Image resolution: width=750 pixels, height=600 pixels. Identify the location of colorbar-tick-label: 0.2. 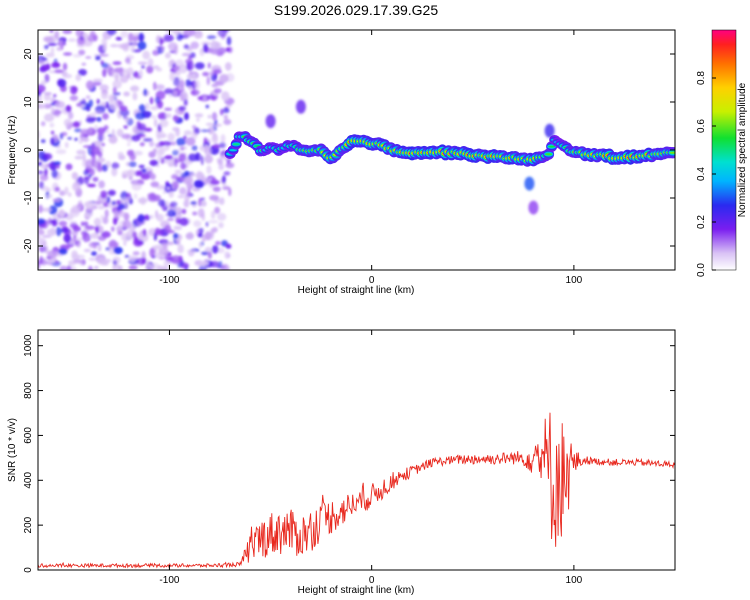
(701, 222).